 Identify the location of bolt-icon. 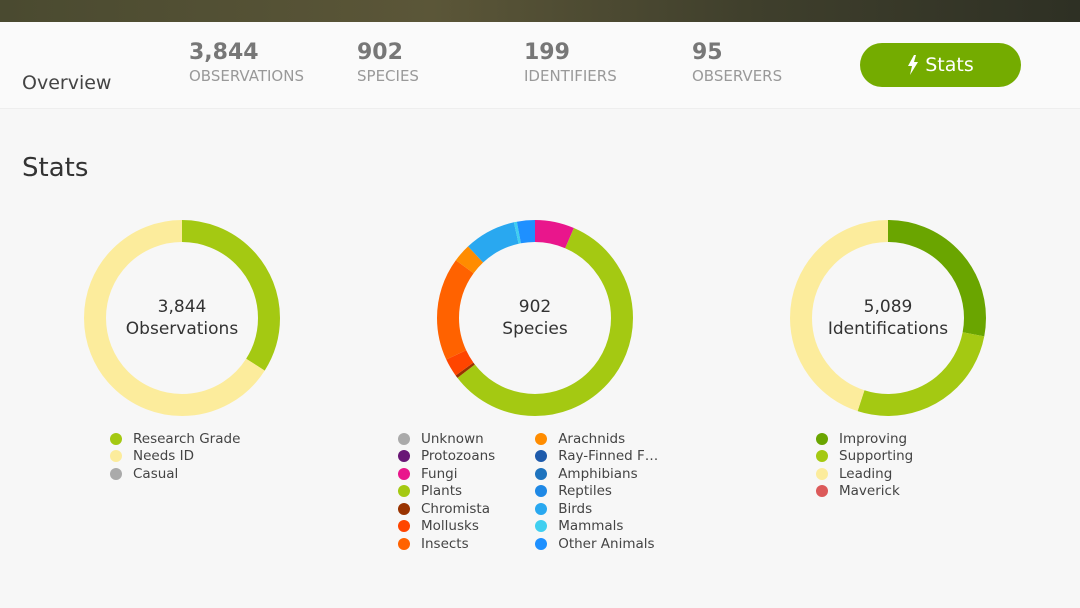
(913, 65).